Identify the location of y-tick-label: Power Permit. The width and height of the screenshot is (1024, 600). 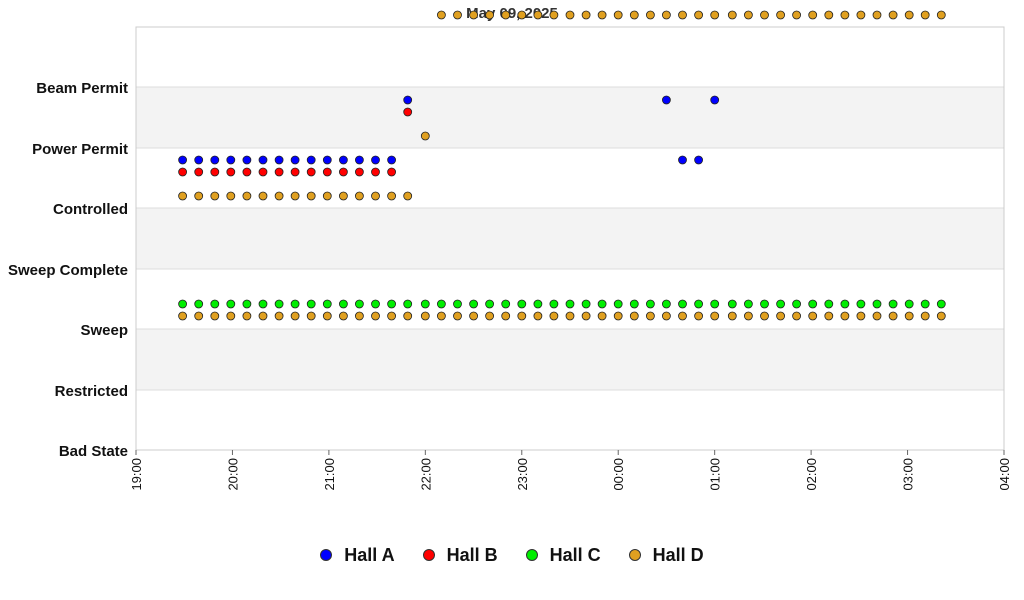
(80, 149).